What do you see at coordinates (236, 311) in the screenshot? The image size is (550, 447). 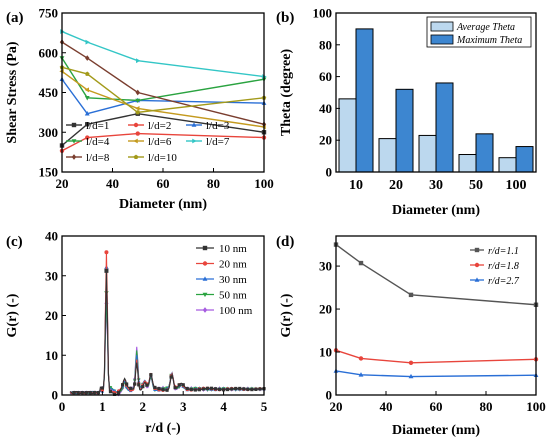 I see `legend-label-100 nm: 100 nm` at bounding box center [236, 311].